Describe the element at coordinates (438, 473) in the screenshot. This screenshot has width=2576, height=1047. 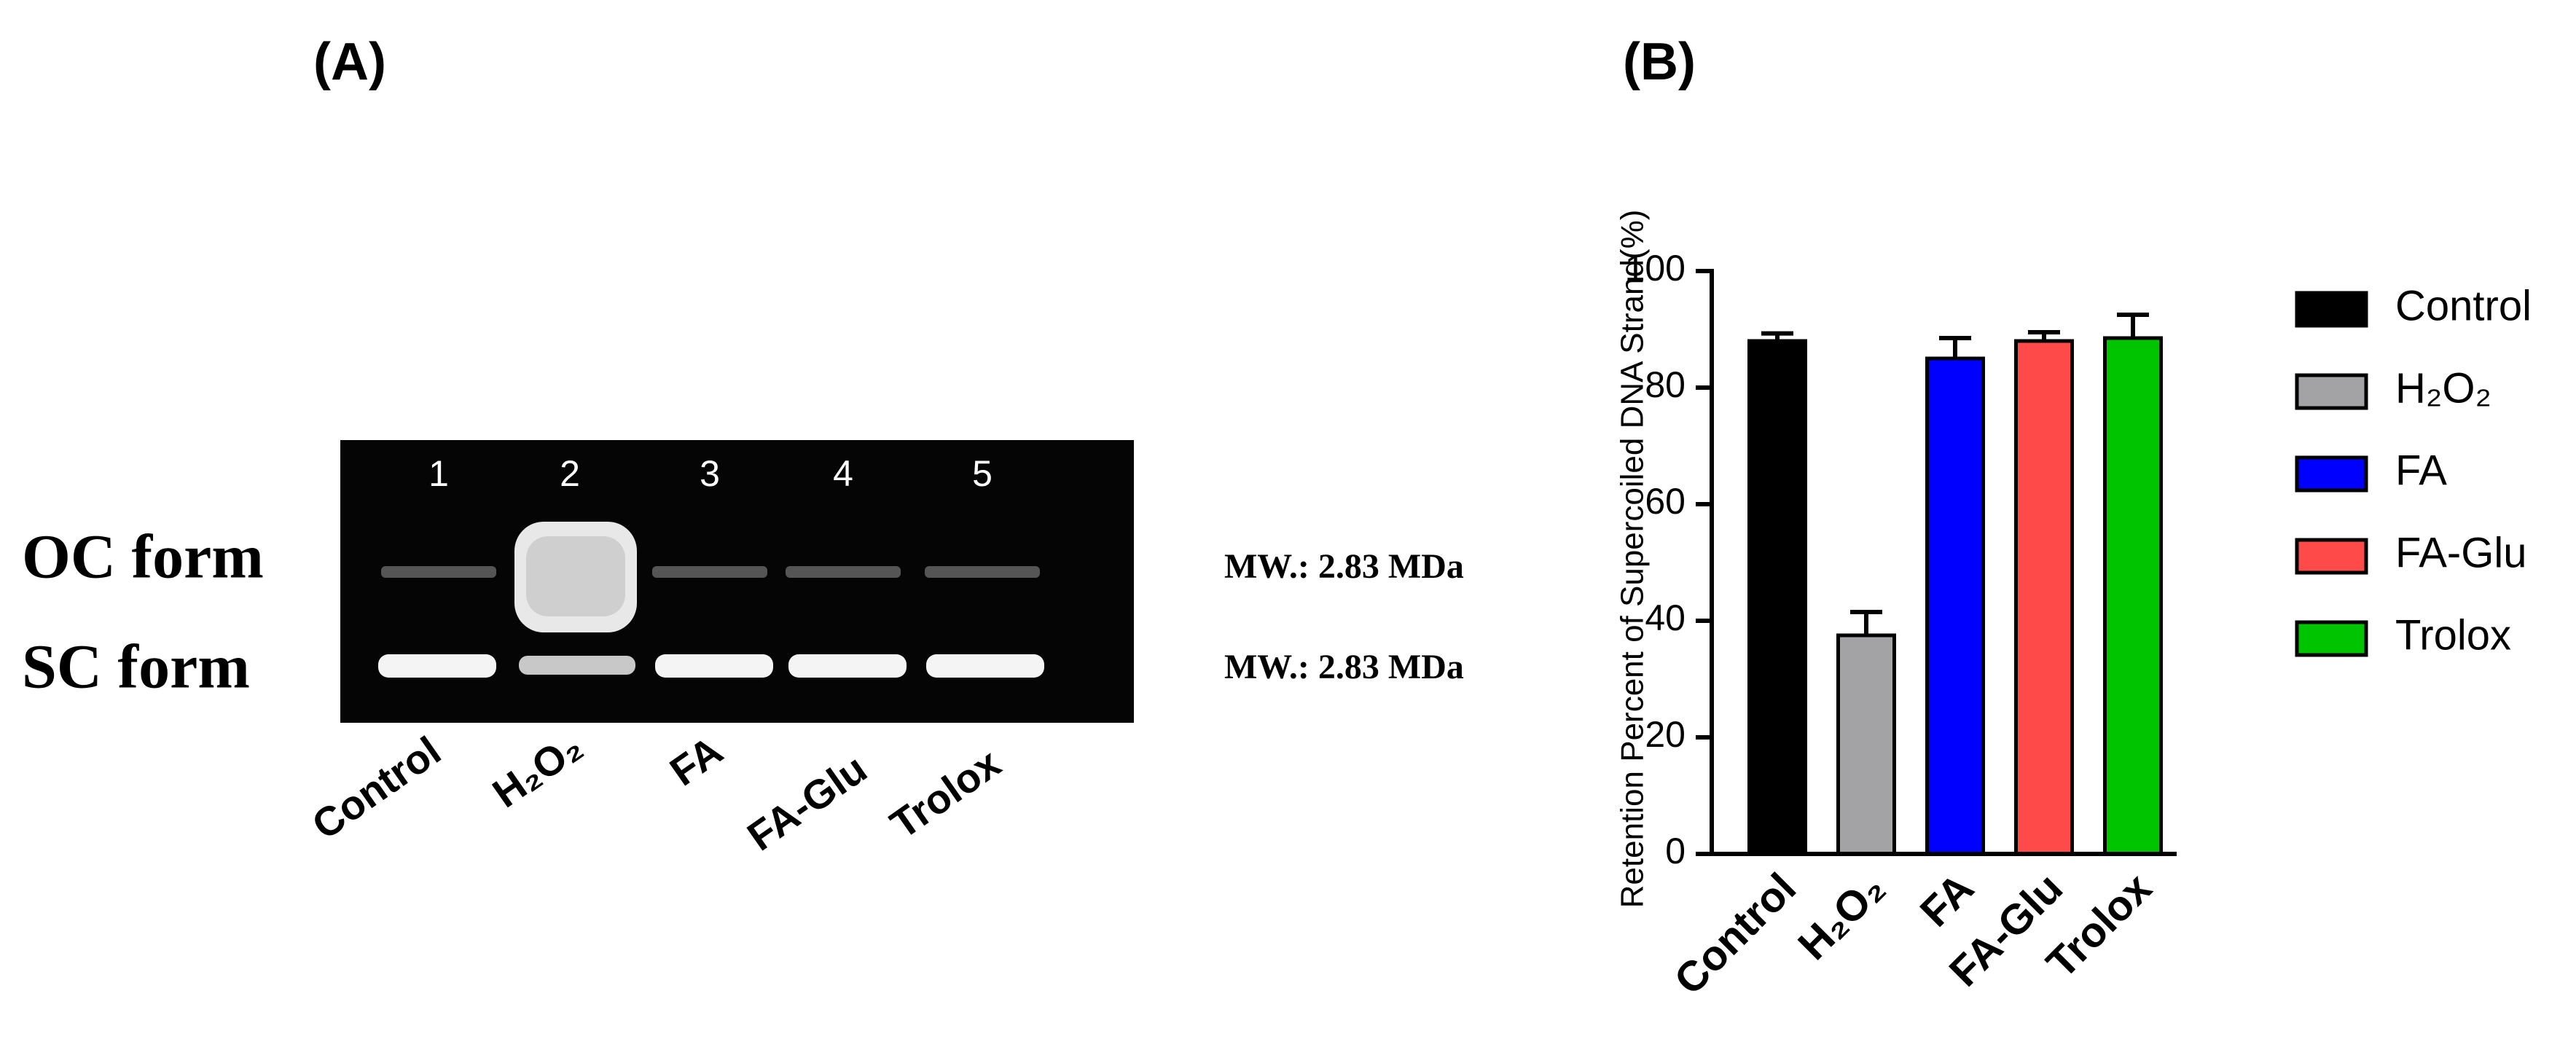
I see `lane-number: 1` at that location.